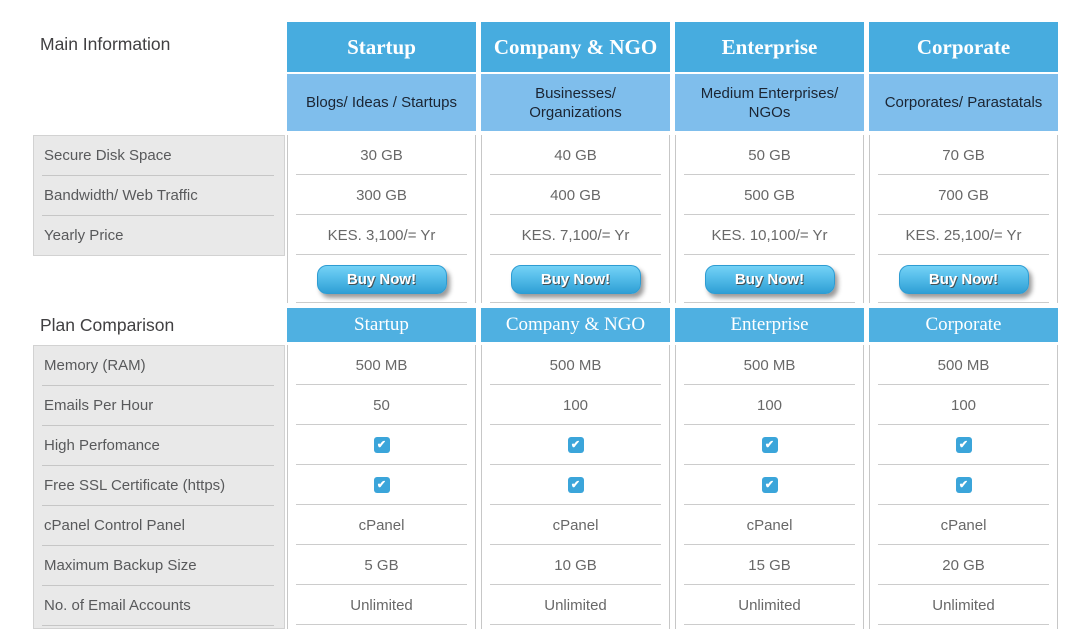  I want to click on plan-band-company-ngo: Company & NGO, so click(575, 325).